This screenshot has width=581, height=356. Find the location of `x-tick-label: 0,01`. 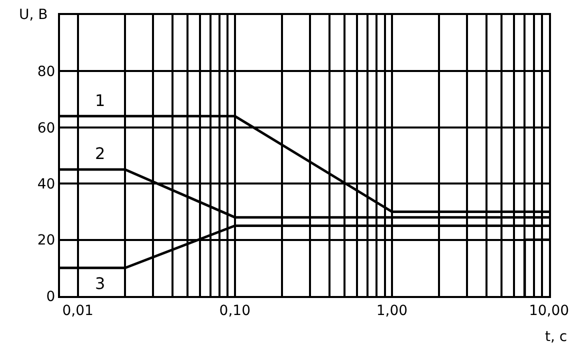

x-tick-label: 0,01 is located at coordinates (78, 310).